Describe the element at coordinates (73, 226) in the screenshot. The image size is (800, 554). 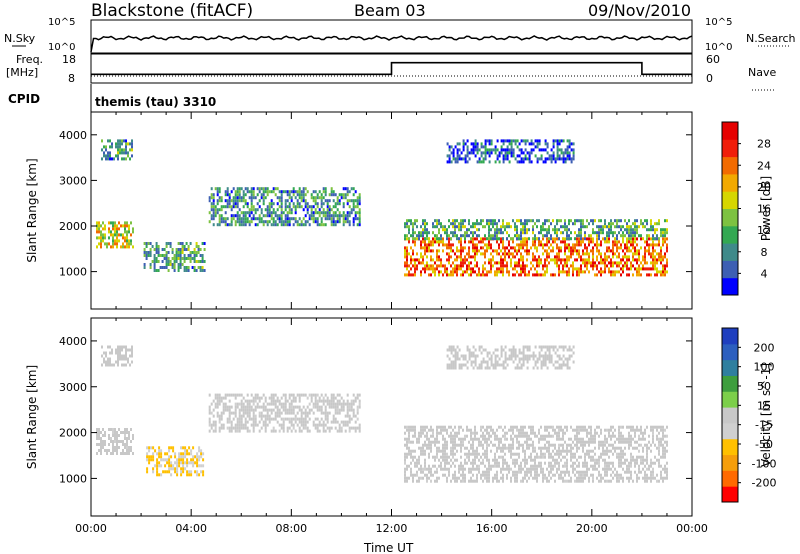
I see `y-tick-label: 2000` at that location.